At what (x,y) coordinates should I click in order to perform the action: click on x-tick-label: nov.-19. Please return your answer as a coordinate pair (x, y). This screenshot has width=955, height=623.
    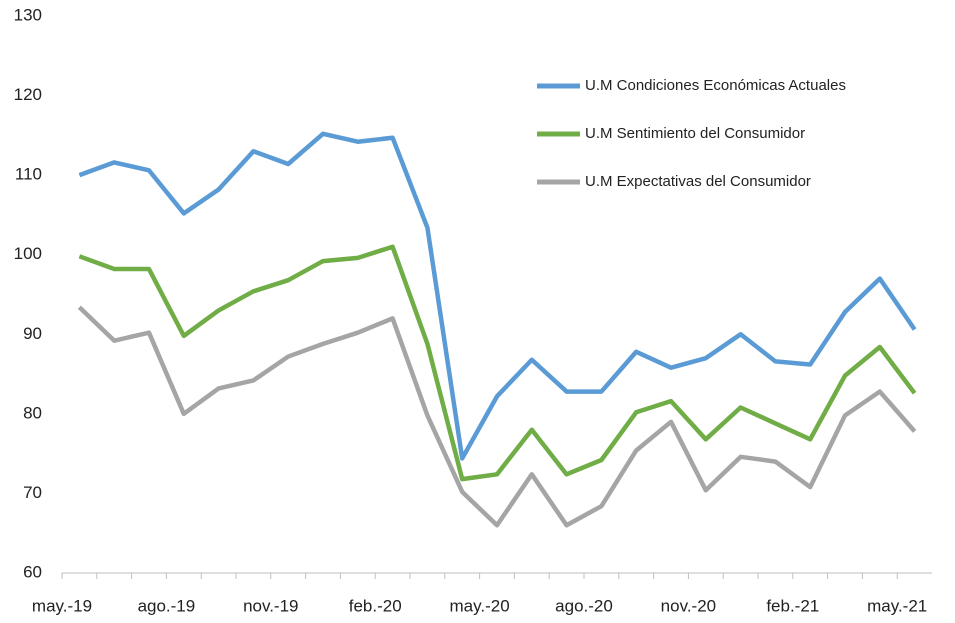
    Looking at the image, I should click on (270, 605).